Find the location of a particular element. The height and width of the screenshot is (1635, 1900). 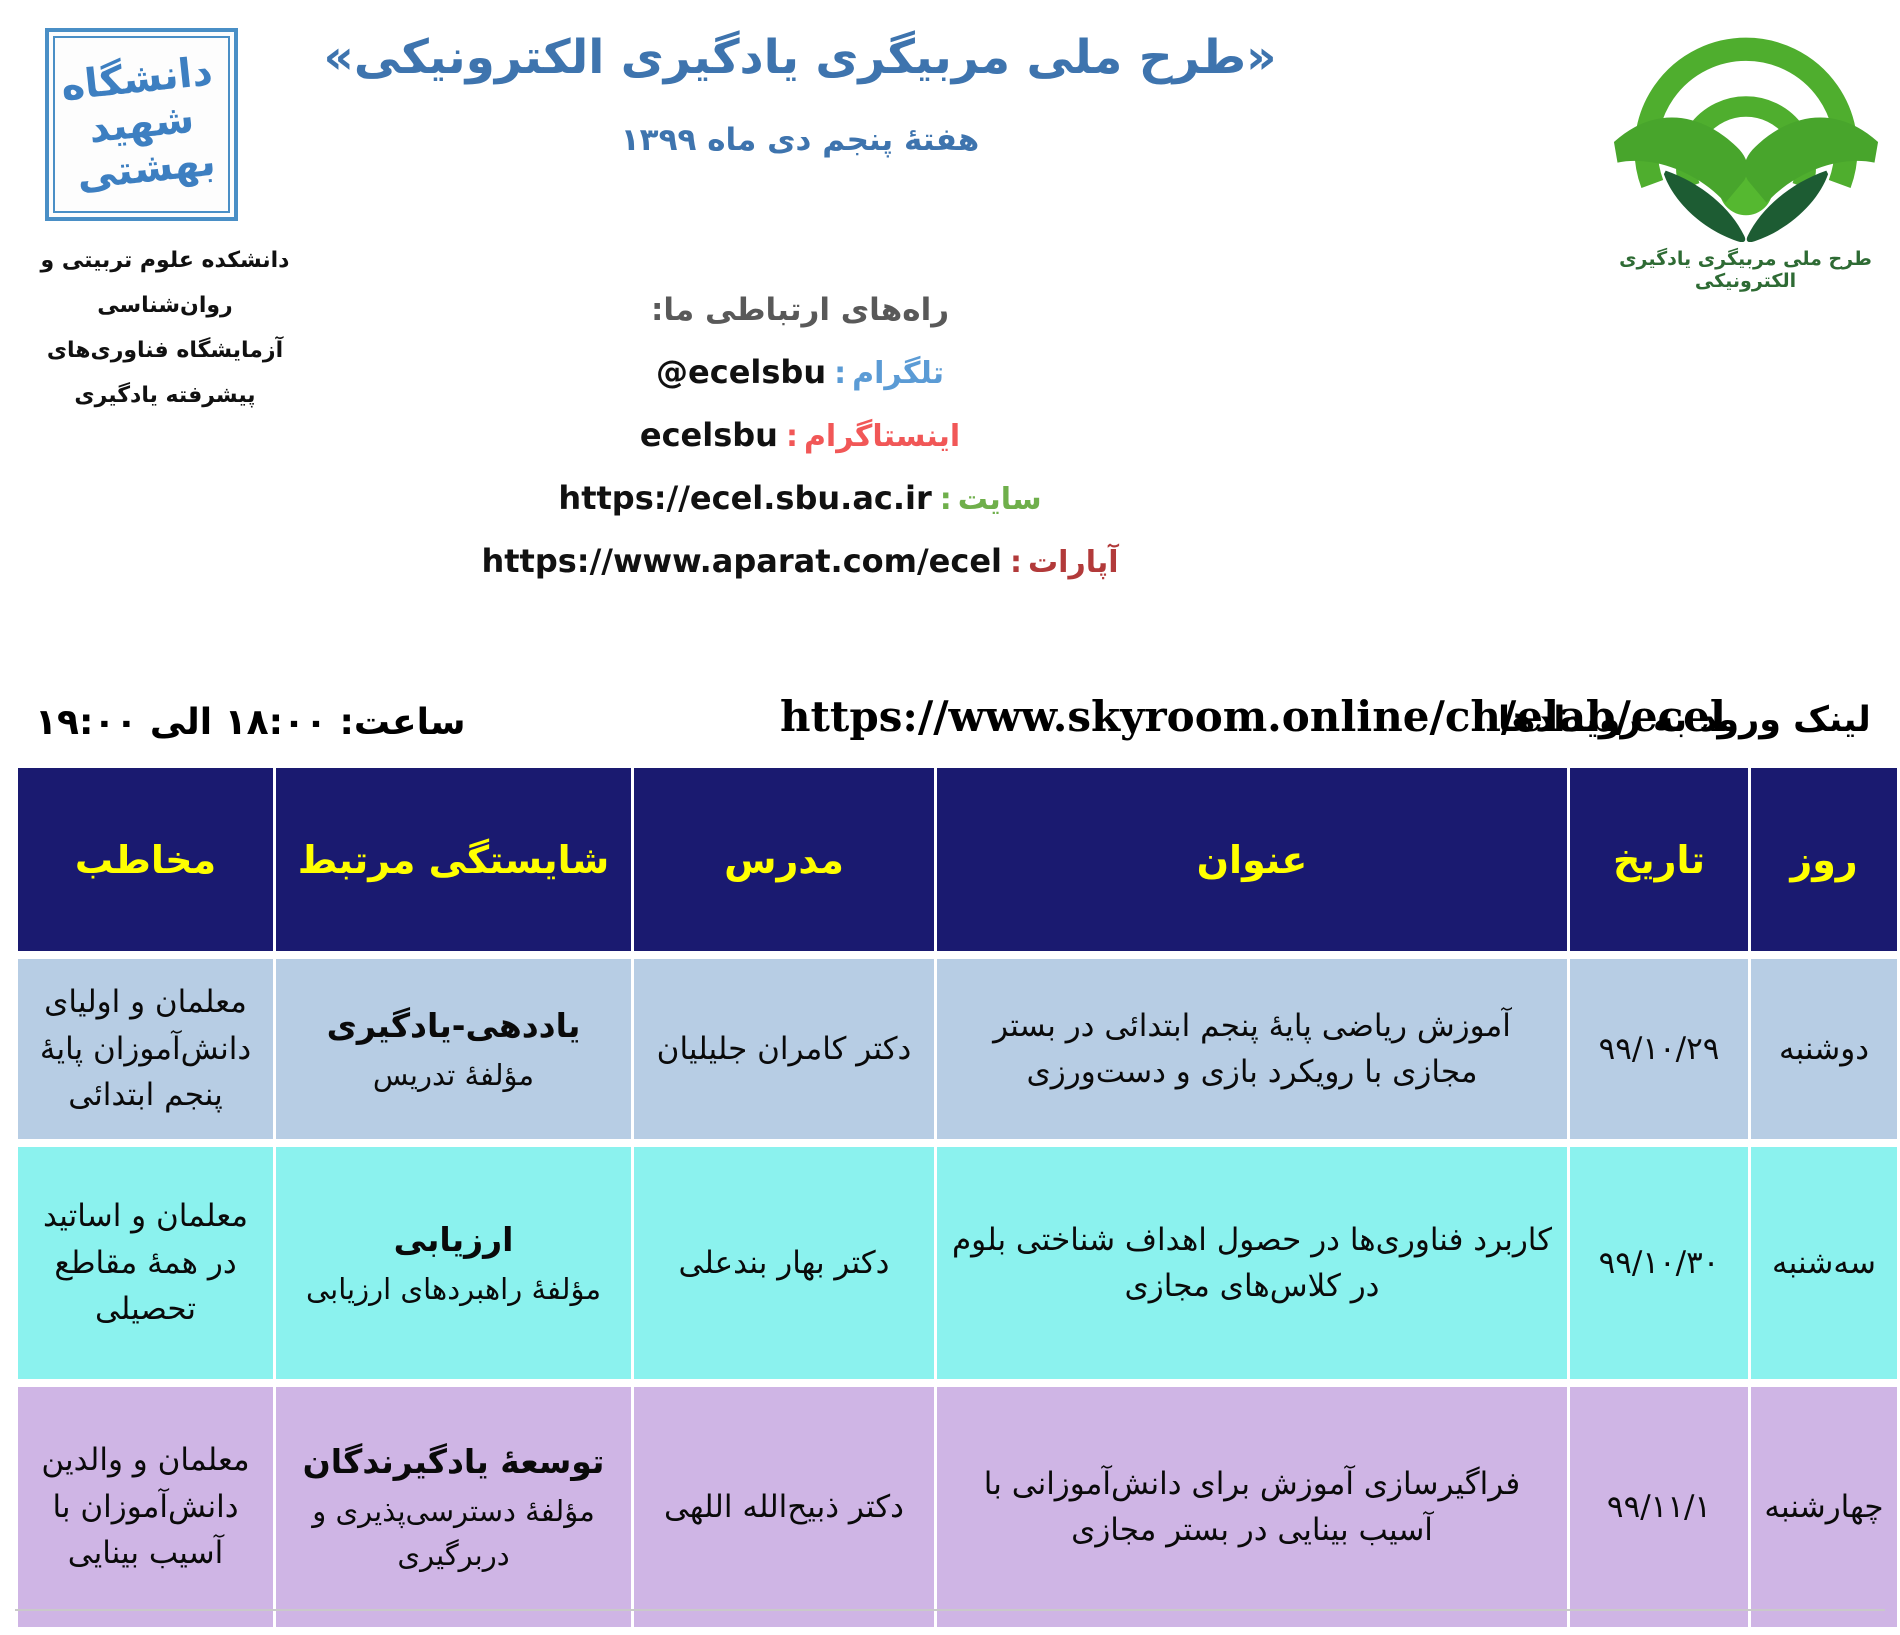

website-label: سایت is located at coordinates (987, 499).